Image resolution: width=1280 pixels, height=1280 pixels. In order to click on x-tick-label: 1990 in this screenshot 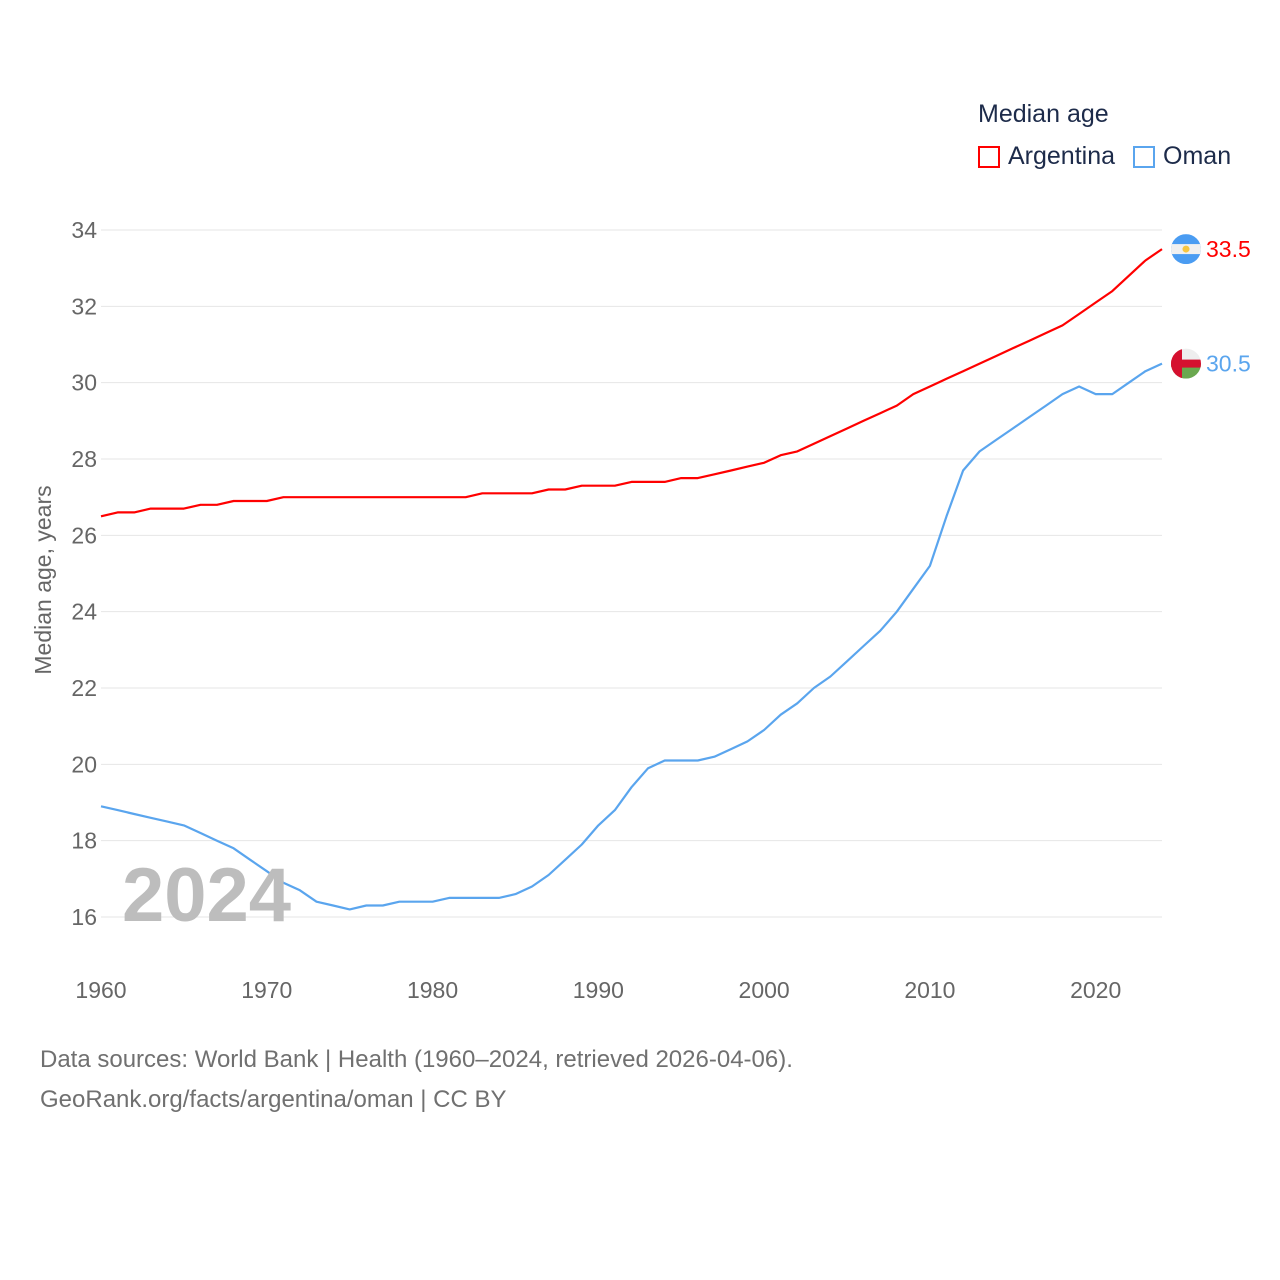, I will do `click(598, 990)`.